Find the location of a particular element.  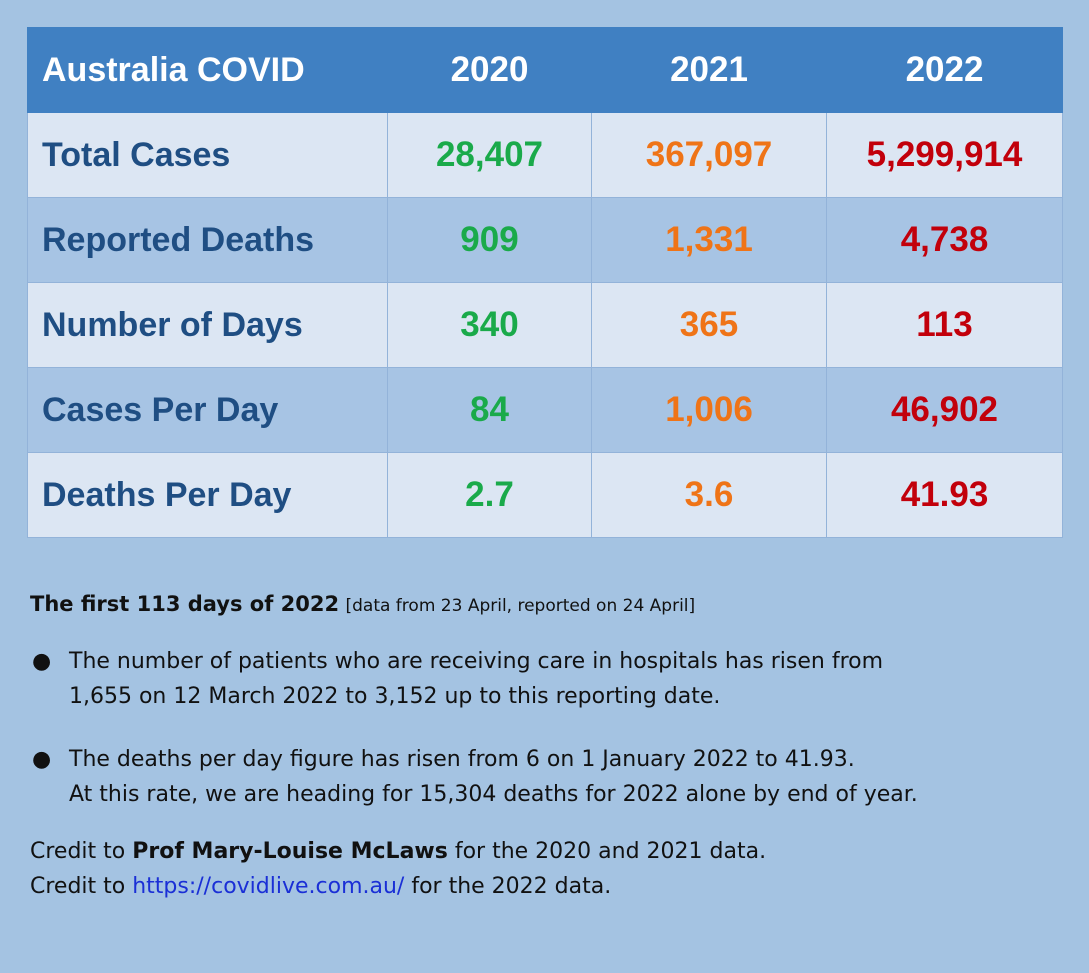

table-row-total-cases: Total Cases 28,407 367,097 5,299,914 is located at coordinates (545, 155).